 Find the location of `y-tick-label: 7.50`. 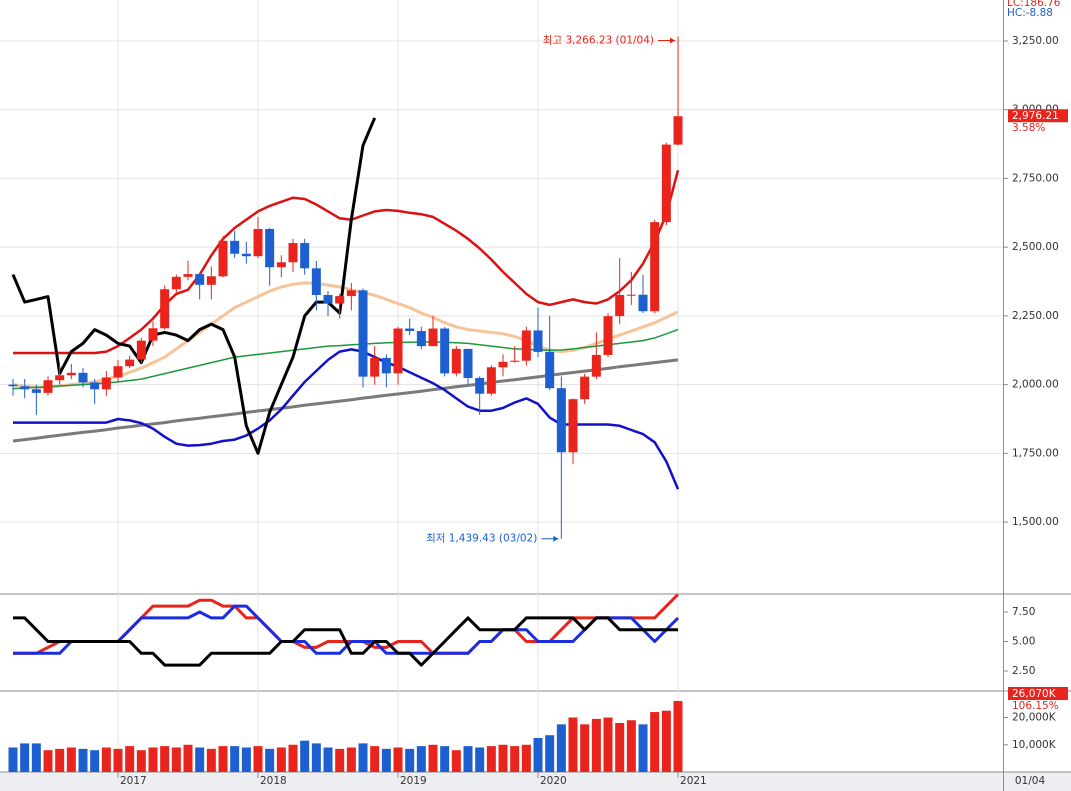

y-tick-label: 7.50 is located at coordinates (1023, 612).